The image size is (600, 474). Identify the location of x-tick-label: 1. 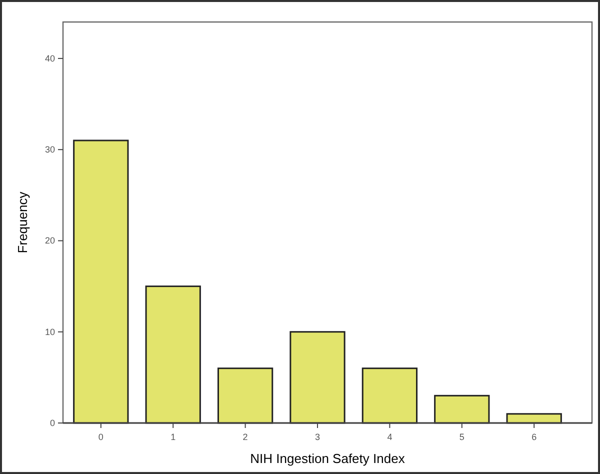
(173, 437).